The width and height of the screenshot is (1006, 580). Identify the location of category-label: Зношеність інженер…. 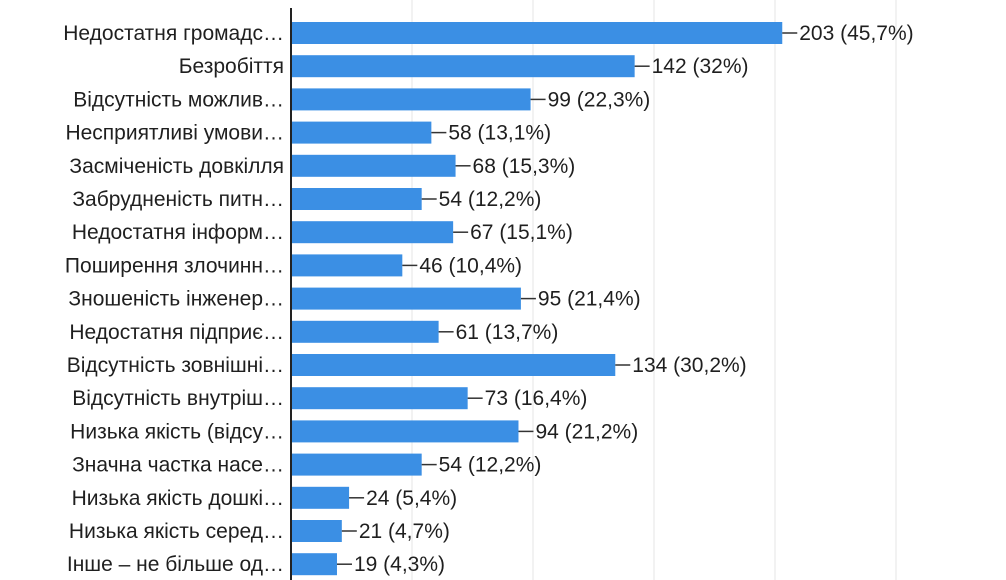
(176, 299).